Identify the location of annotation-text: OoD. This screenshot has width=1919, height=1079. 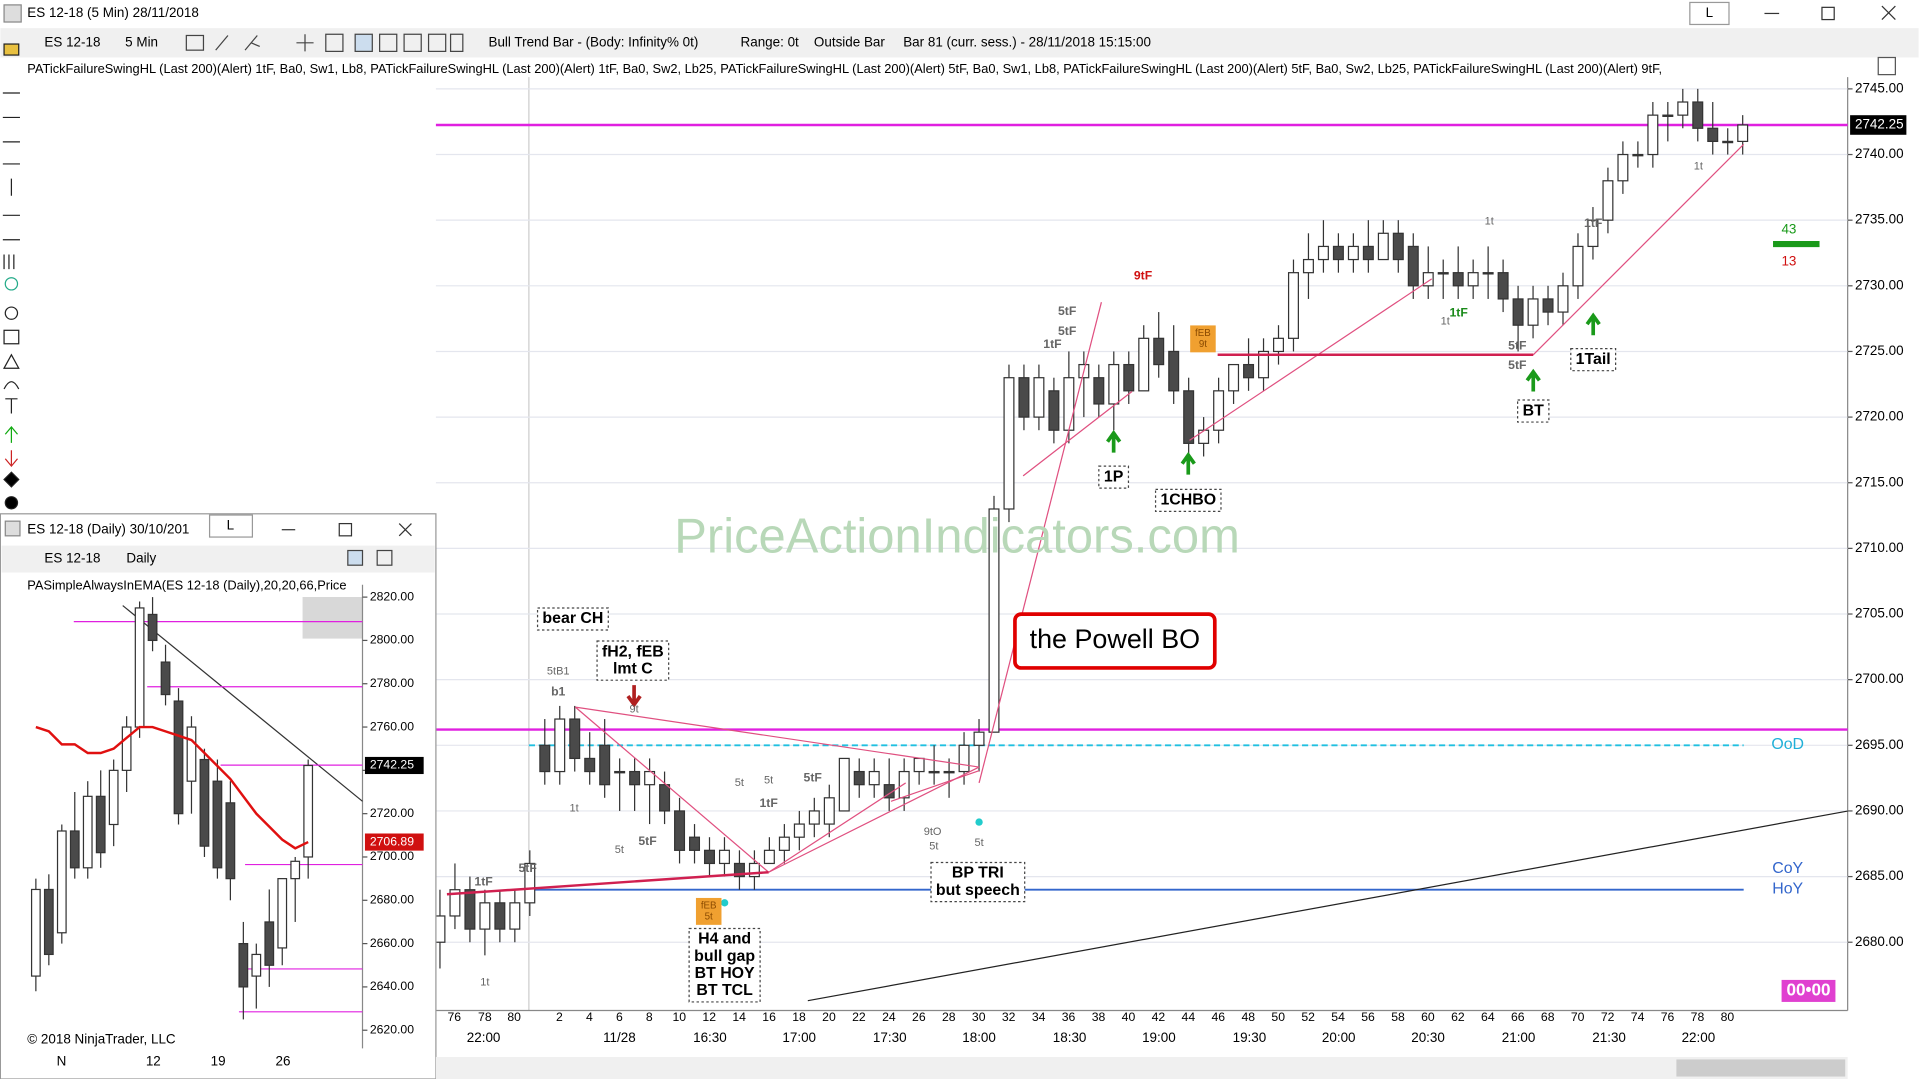
(1787, 744).